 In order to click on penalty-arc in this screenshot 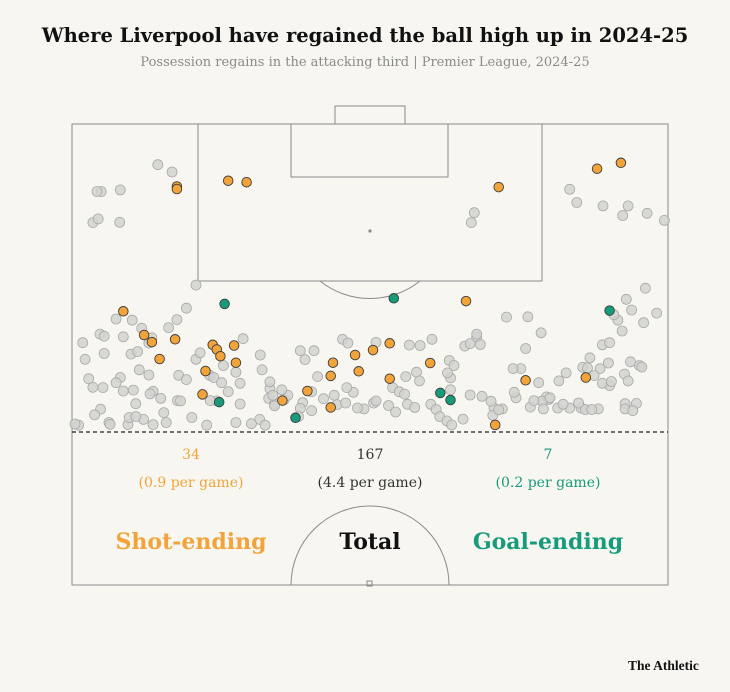, I will do `click(370, 289)`.